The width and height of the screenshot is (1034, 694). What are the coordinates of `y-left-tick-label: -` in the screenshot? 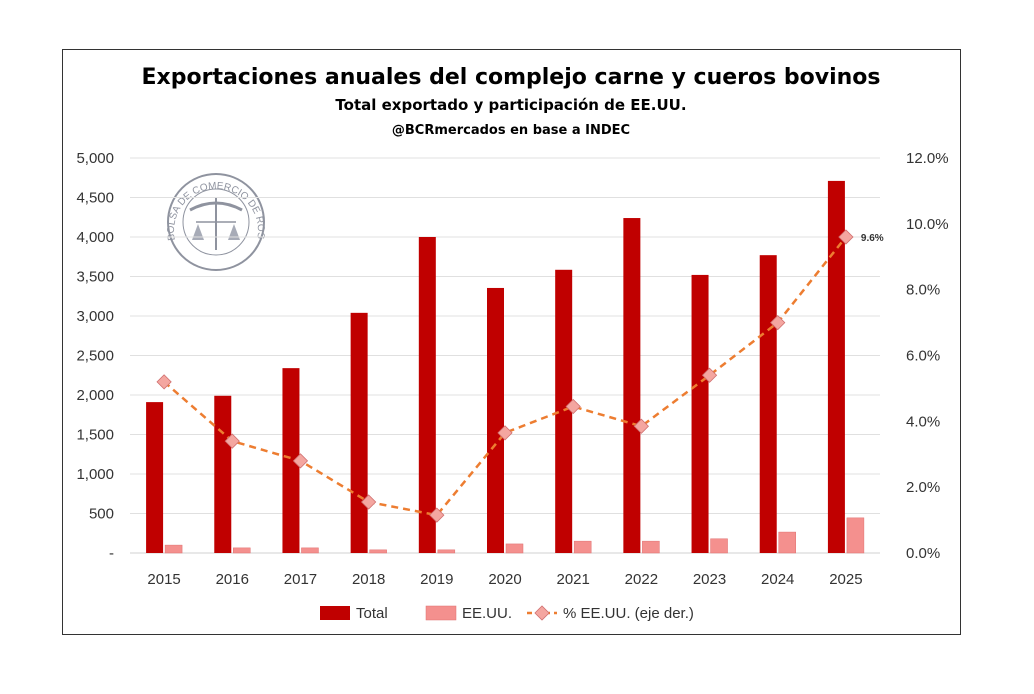 It's located at (111, 553).